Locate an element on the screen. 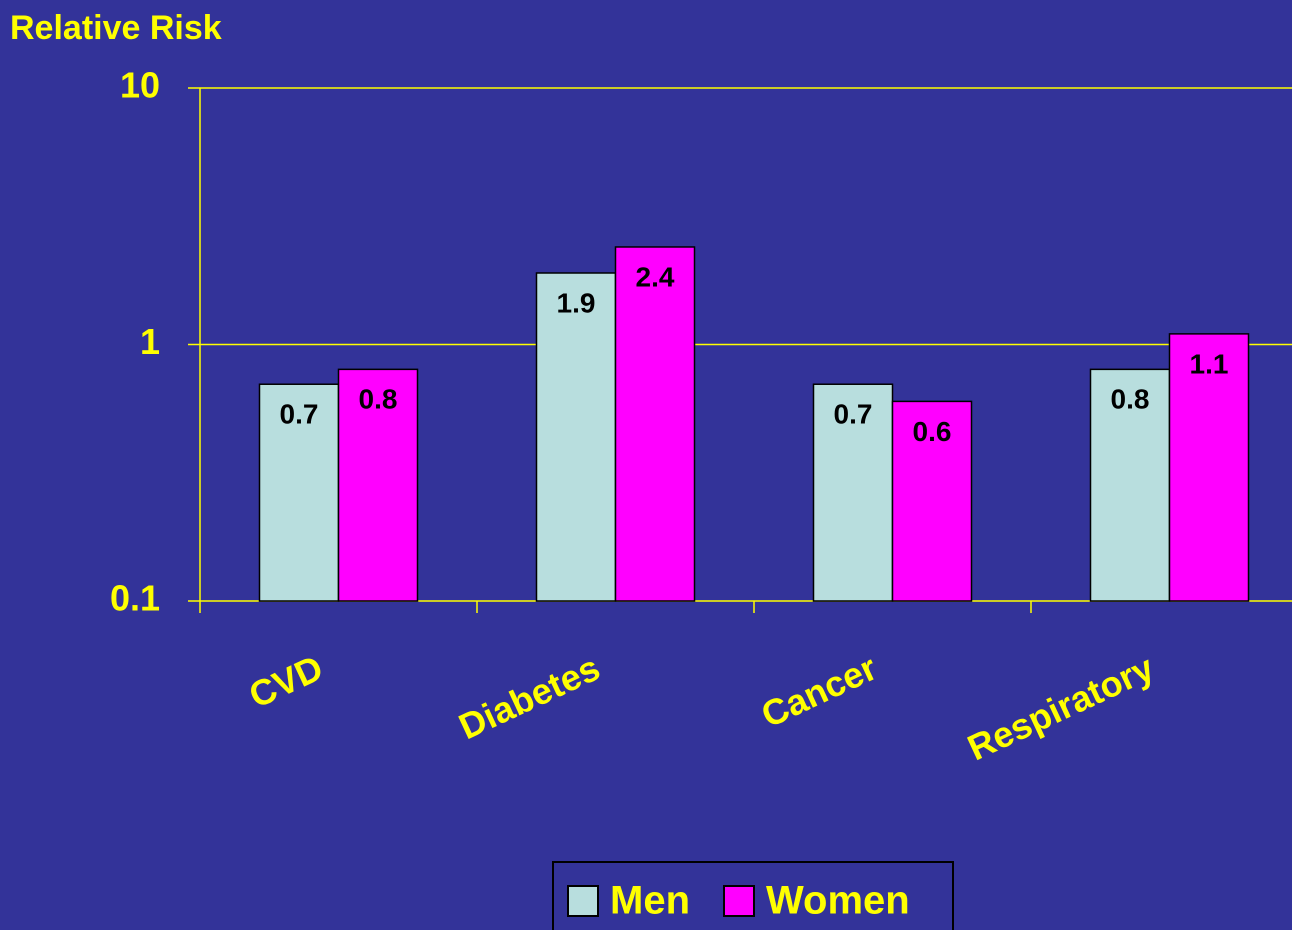 The height and width of the screenshot is (930, 1292). y-axis-label: Relative Risk is located at coordinates (116, 28).